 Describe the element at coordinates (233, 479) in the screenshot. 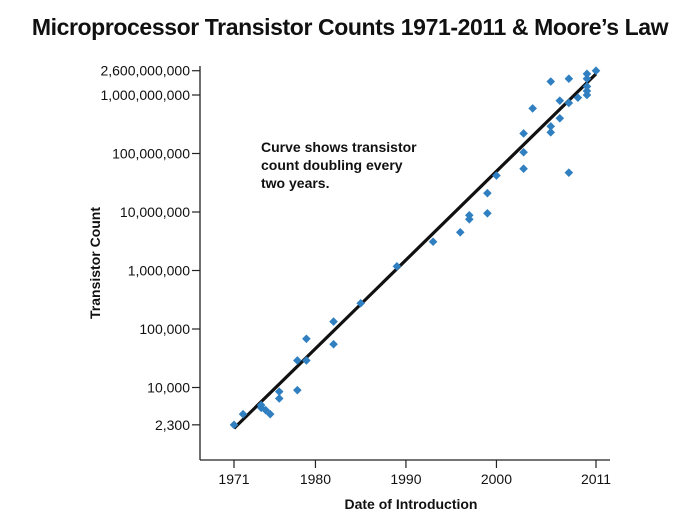

I see `x-tick-label: 1971` at that location.